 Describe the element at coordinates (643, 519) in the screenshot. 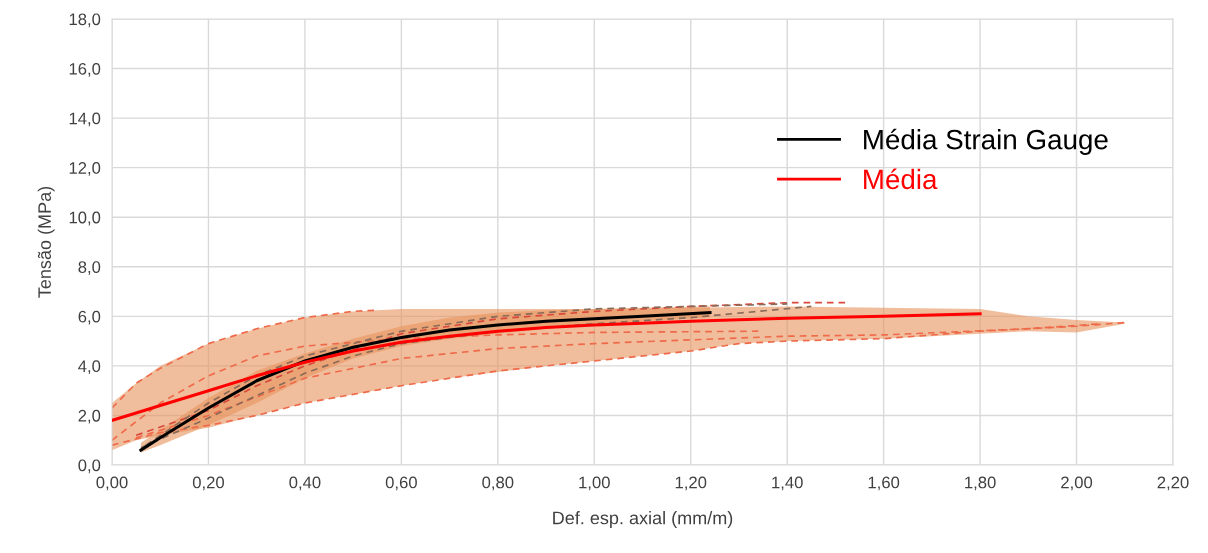

I see `x-axis-title: Def. esp. axial (mm/m)` at that location.